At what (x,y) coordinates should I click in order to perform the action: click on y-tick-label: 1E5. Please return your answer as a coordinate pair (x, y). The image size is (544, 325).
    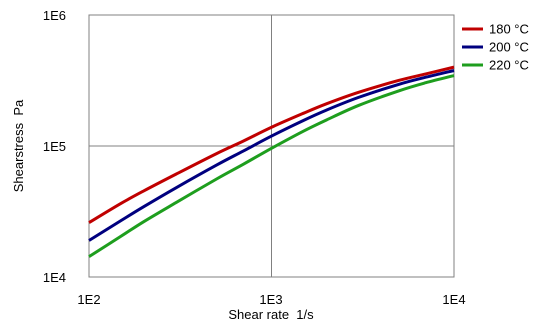
    Looking at the image, I should click on (54, 146).